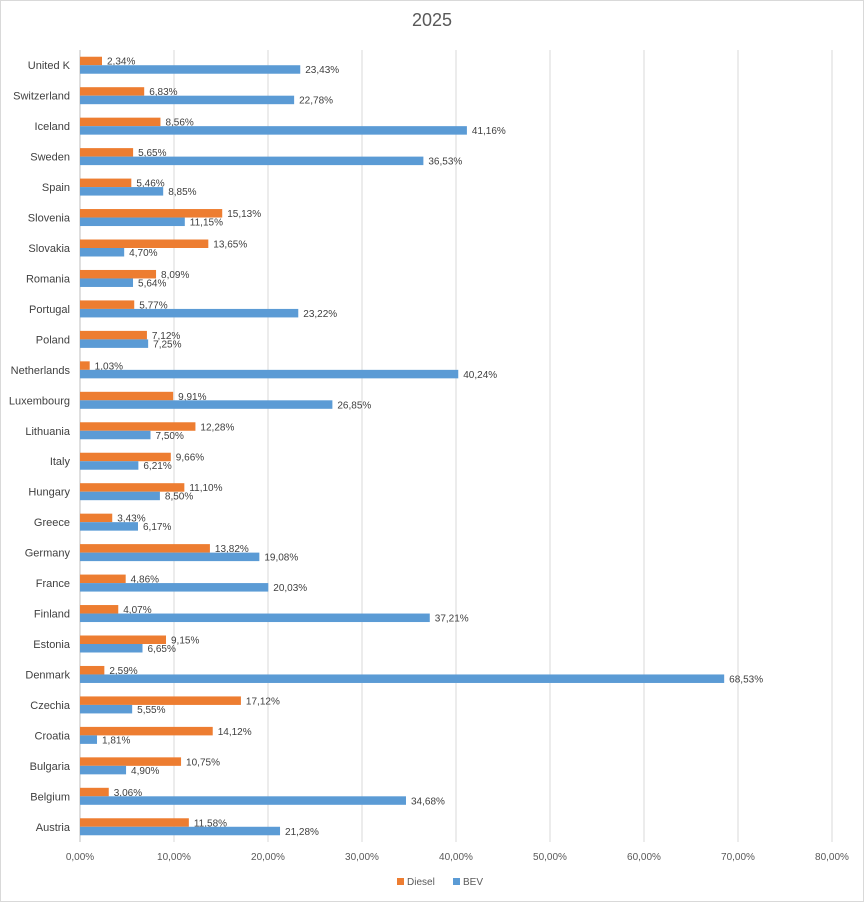 This screenshot has width=864, height=902. I want to click on data-label: 11,58%, so click(210, 823).